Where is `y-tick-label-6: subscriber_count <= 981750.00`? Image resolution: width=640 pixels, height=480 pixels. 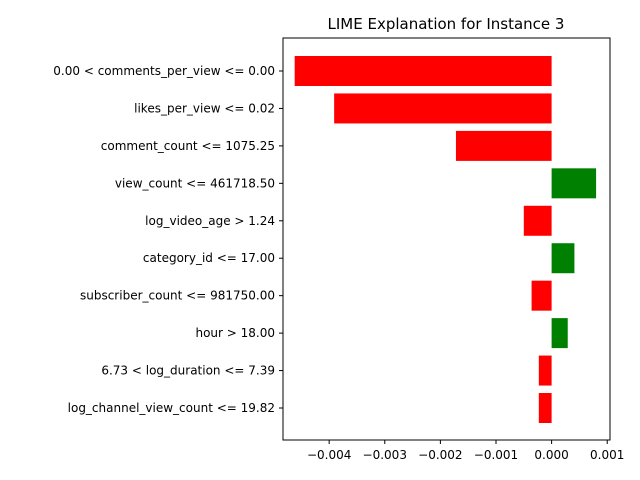 y-tick-label-6: subscriber_count <= 981750.00 is located at coordinates (177, 296).